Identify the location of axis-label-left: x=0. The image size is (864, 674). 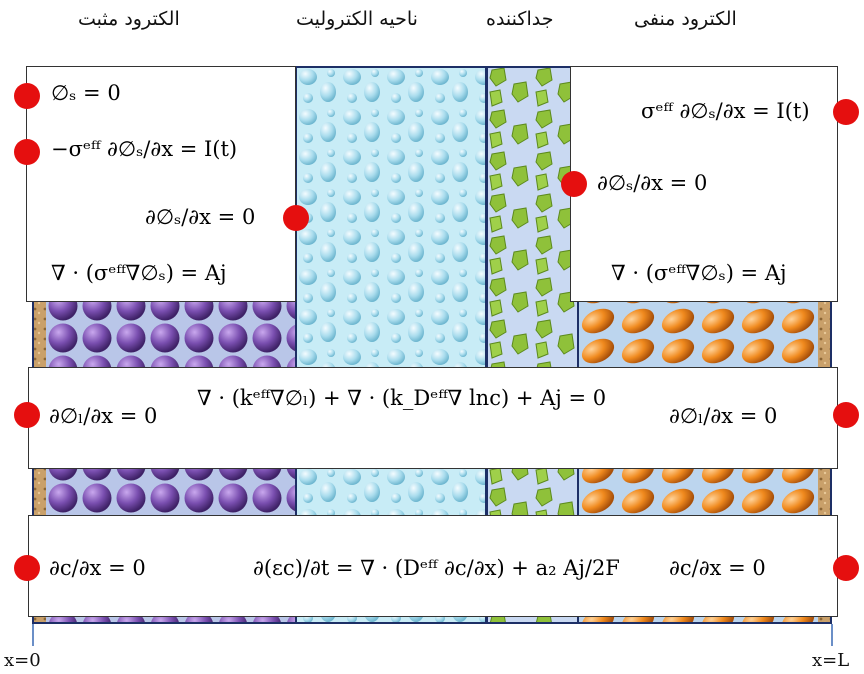
(22, 660).